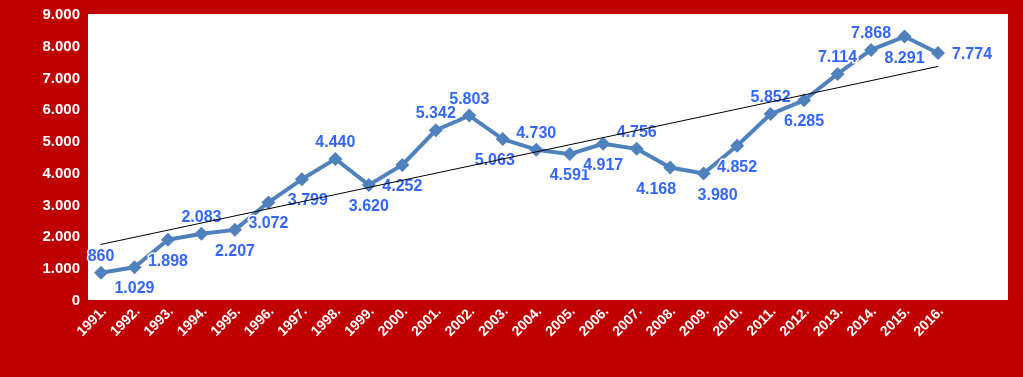 The width and height of the screenshot is (1023, 377). Describe the element at coordinates (469, 98) in the screenshot. I see `data-label: 5.803` at that location.